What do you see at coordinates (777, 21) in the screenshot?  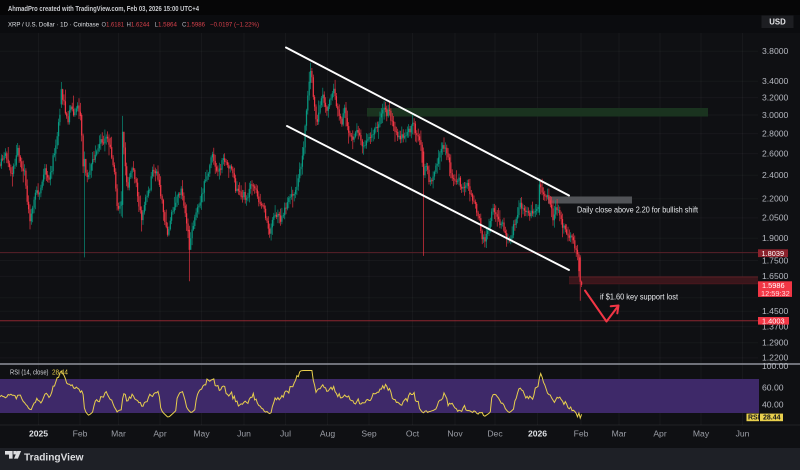 I see `svg-text: USD` at bounding box center [777, 21].